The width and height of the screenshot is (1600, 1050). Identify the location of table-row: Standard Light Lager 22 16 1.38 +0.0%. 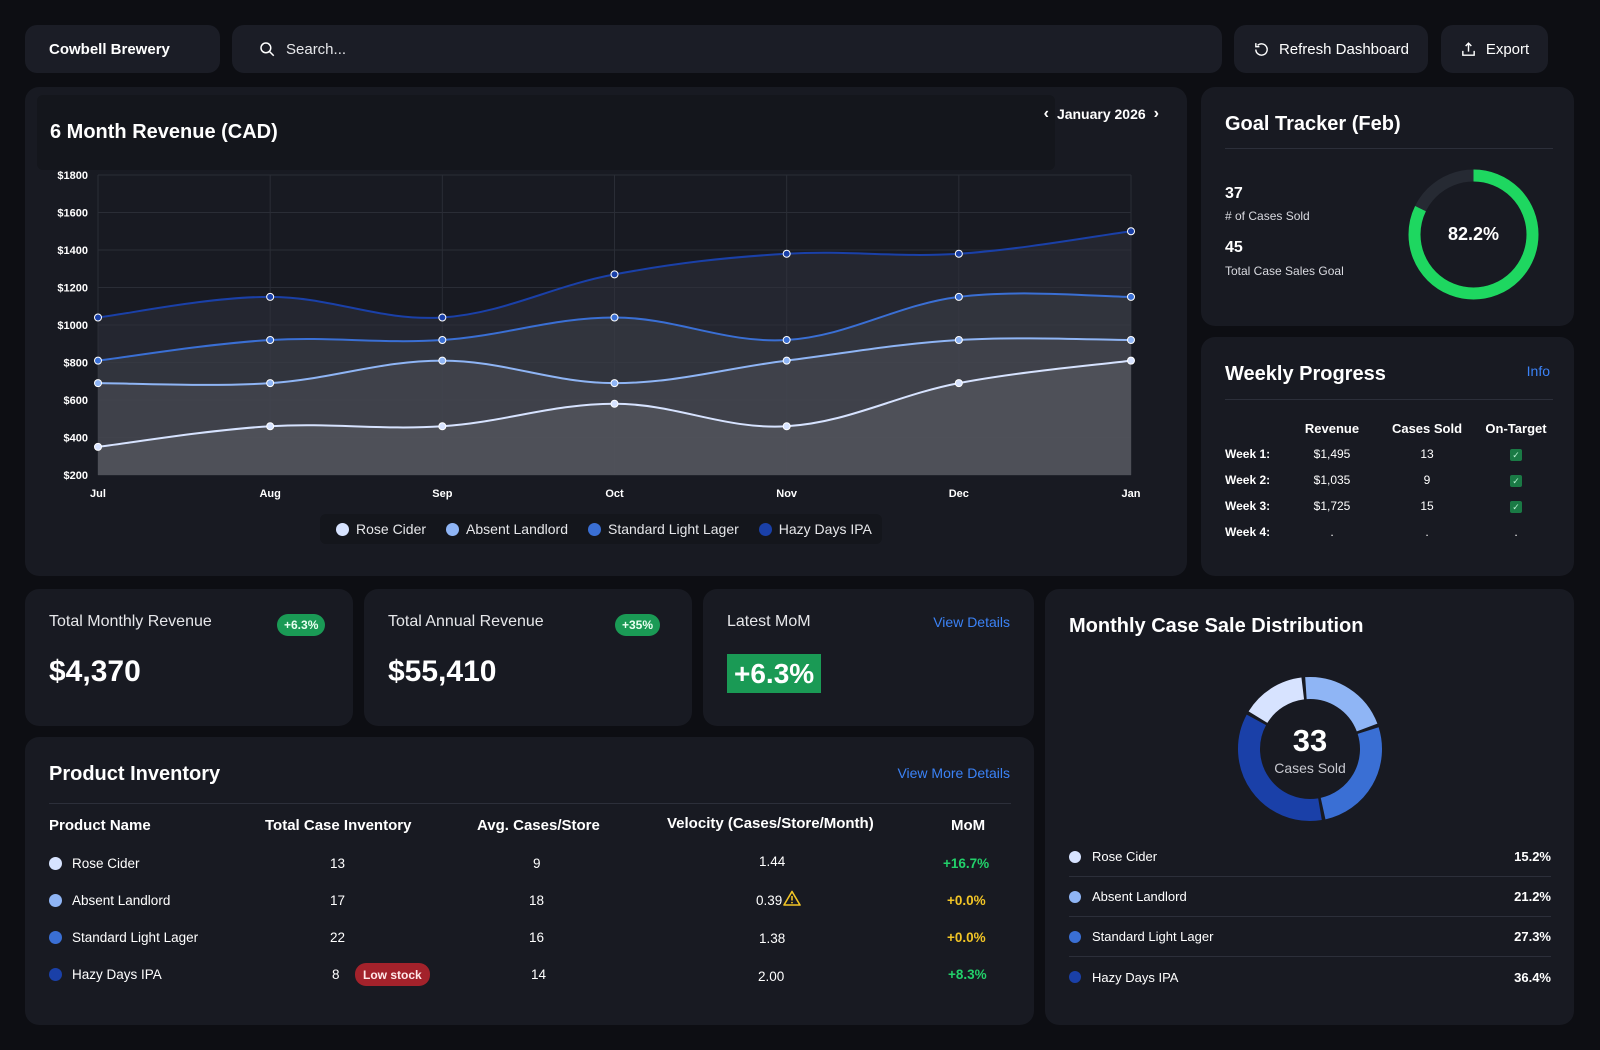
(530, 938).